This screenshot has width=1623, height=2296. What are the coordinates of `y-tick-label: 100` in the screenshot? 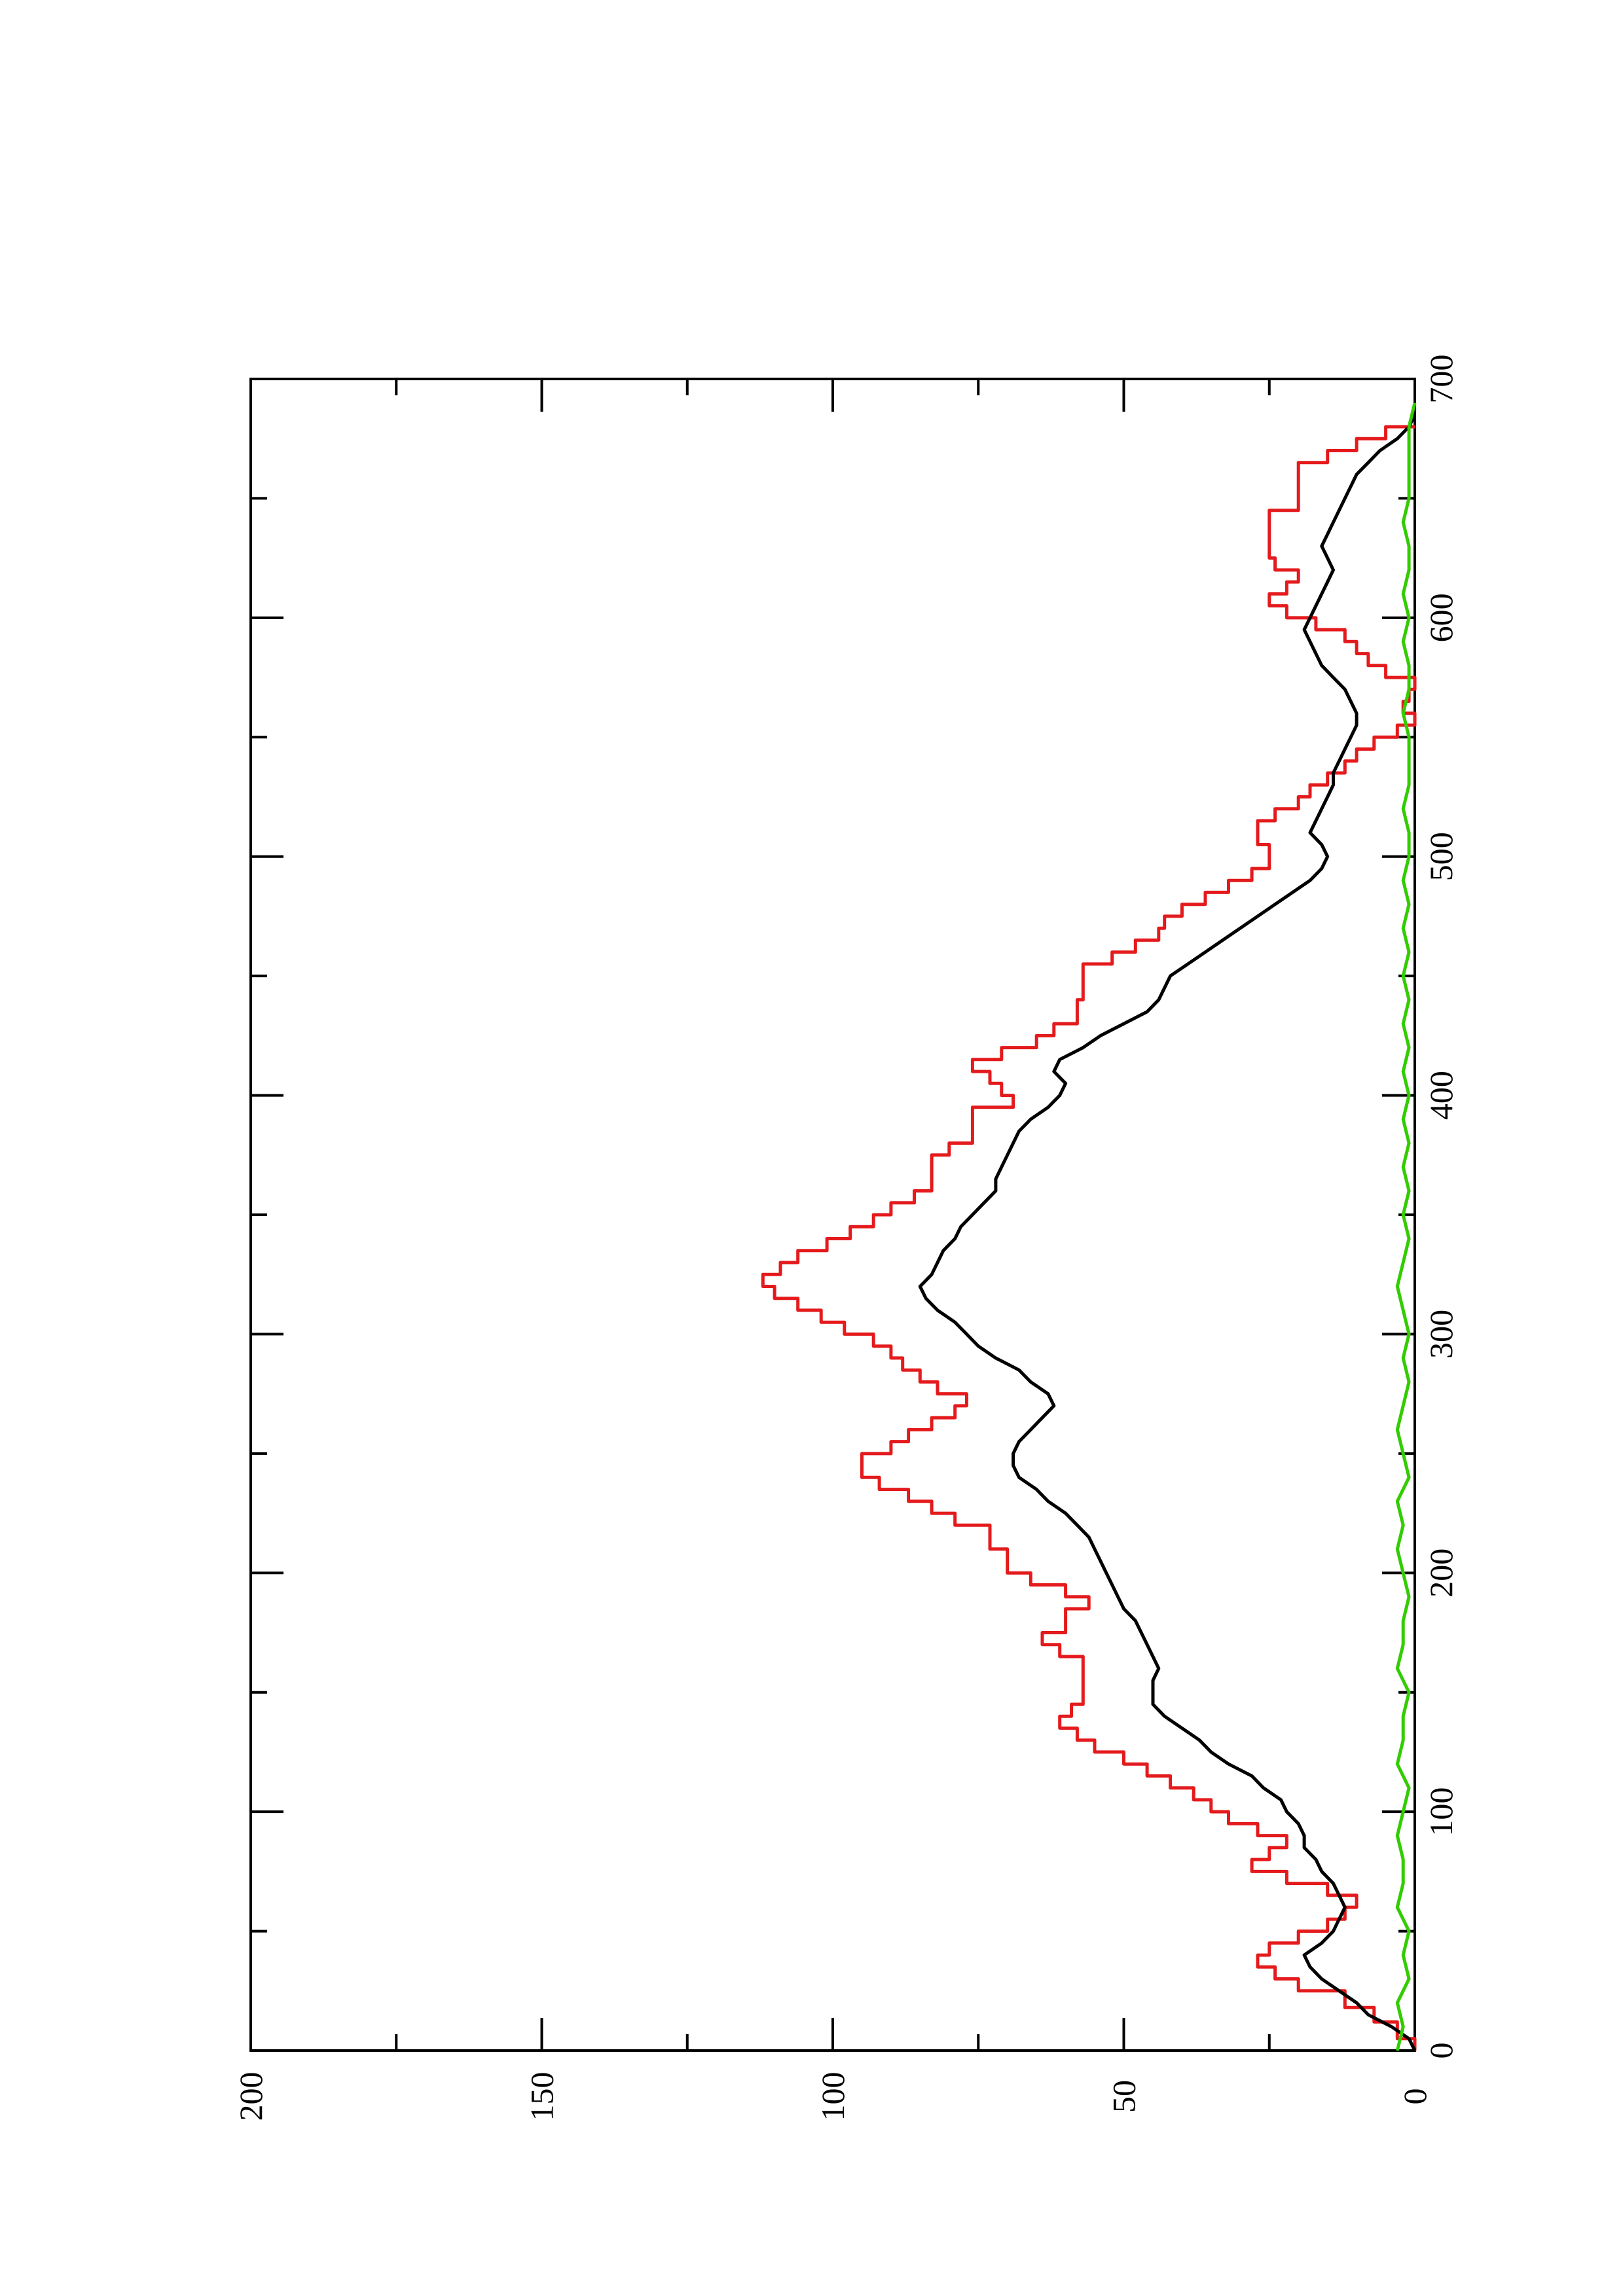 It's located at (832, 2096).